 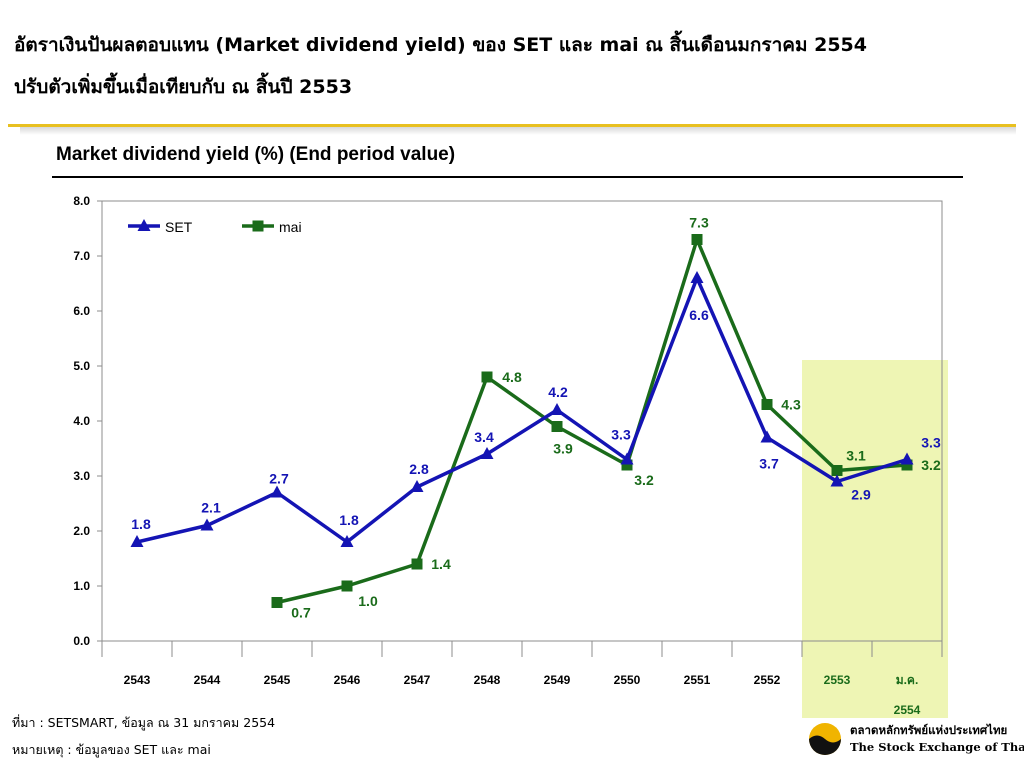 I want to click on x-tick-label: 2548, so click(x=487, y=680).